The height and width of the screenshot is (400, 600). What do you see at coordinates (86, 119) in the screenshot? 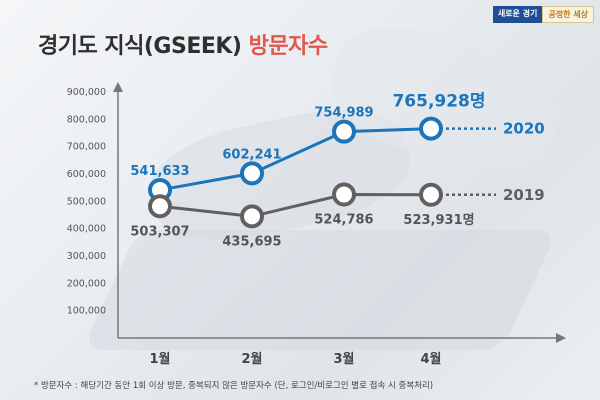
I see `y-tick-label: 800,000` at bounding box center [86, 119].